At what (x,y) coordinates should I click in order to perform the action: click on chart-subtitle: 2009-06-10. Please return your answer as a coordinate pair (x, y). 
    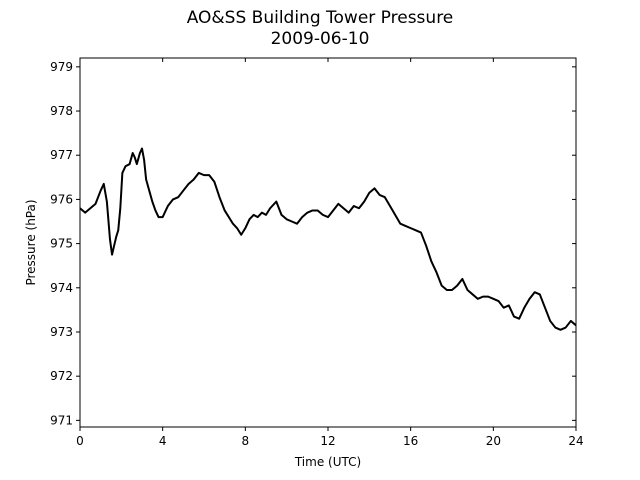
    Looking at the image, I should click on (320, 39).